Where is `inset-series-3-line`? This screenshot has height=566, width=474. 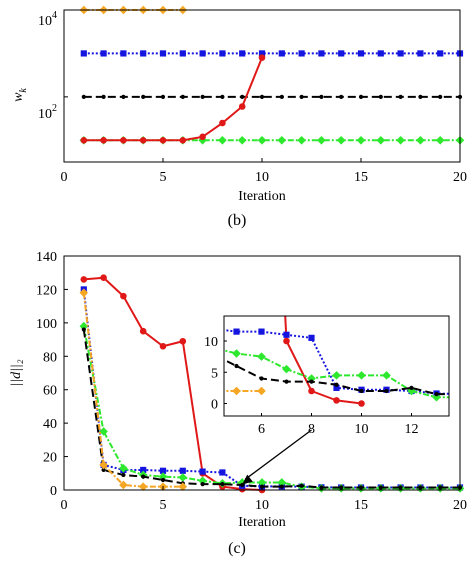
inset-series-3-line is located at coordinates (336, 374).